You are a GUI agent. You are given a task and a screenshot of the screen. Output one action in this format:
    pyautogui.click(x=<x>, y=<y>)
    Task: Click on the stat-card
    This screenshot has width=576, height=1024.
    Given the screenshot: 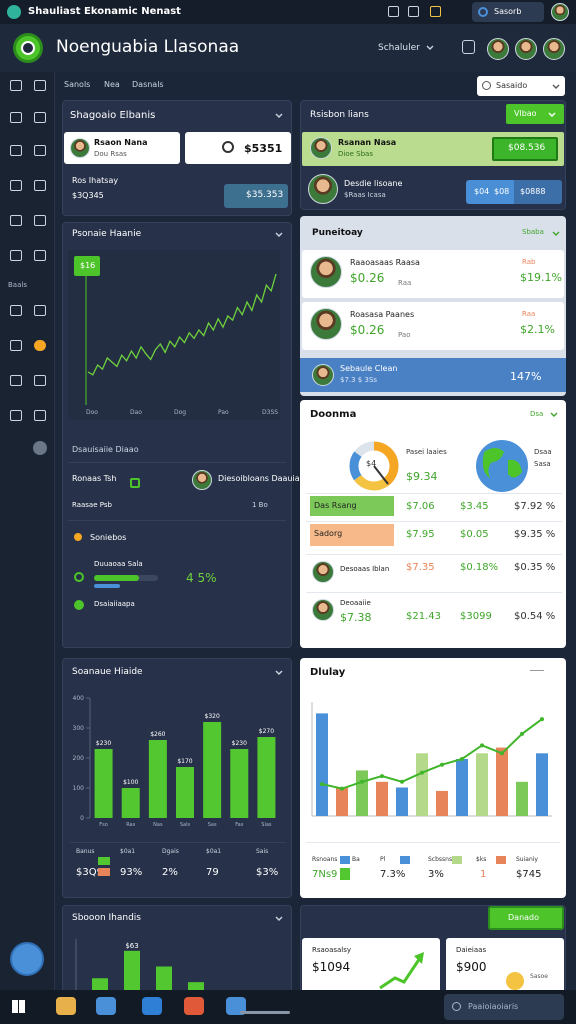 What is the action you would take?
    pyautogui.click(x=505, y=968)
    